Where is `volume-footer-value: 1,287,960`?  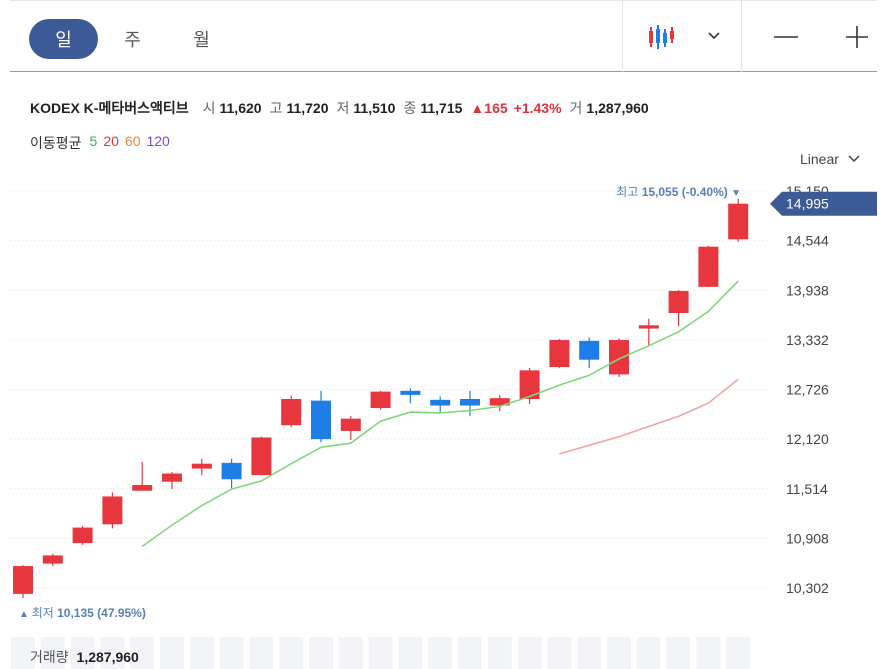 volume-footer-value: 1,287,960 is located at coordinates (107, 657).